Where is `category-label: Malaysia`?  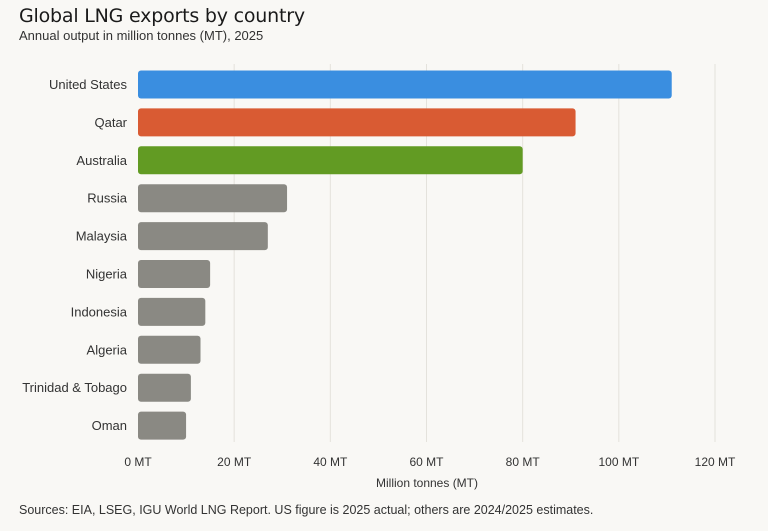 category-label: Malaysia is located at coordinates (102, 236).